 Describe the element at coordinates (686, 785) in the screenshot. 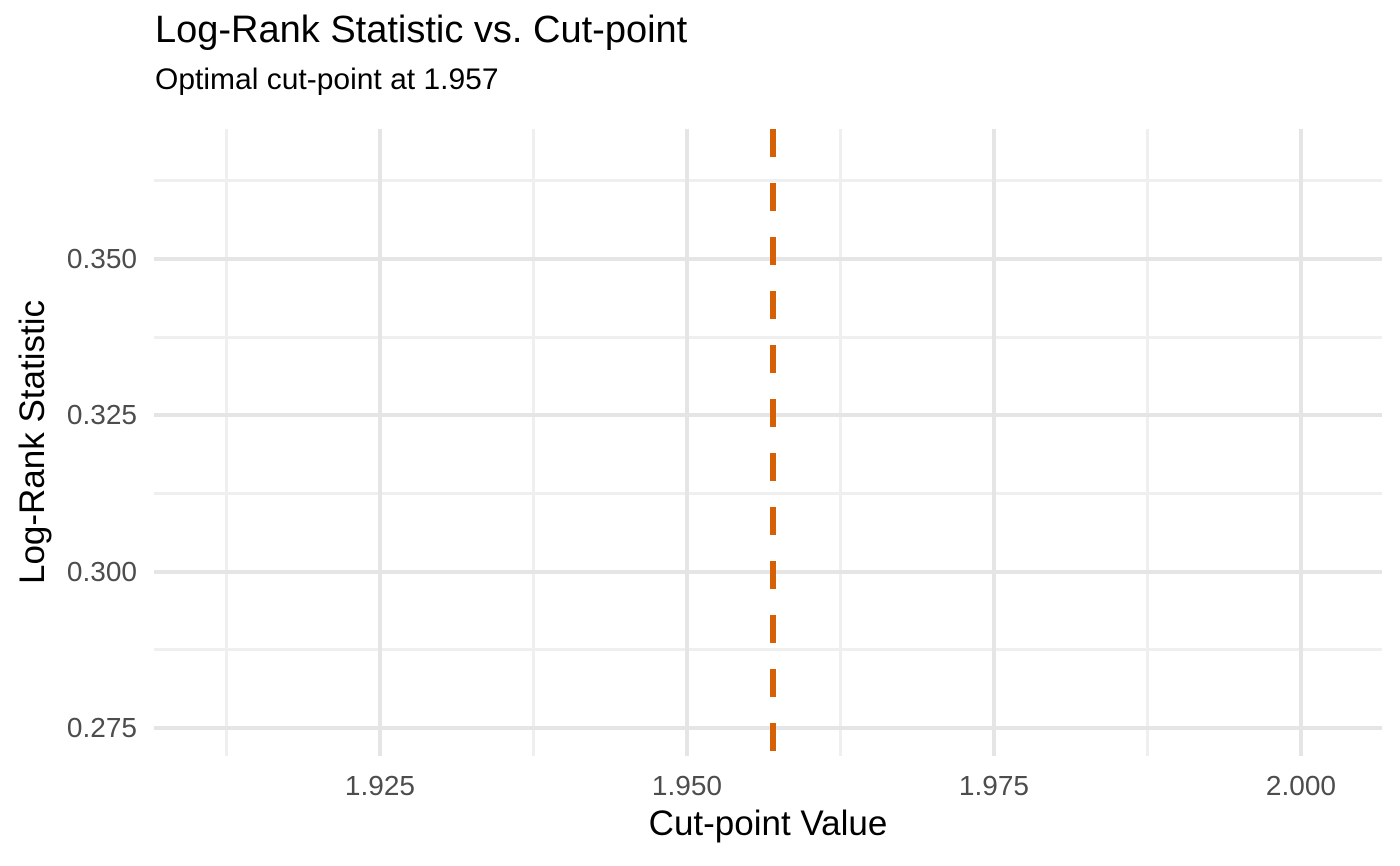

I see `x-tick-label: 1.950` at that location.